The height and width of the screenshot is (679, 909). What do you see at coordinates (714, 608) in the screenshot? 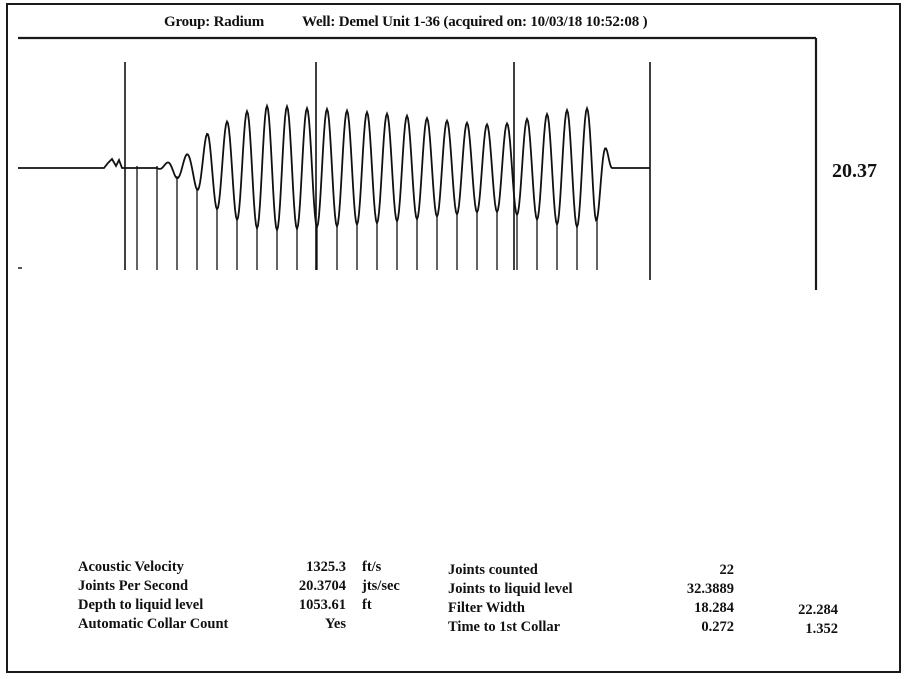
I see `param-value-filter-width: 18.284` at bounding box center [714, 608].